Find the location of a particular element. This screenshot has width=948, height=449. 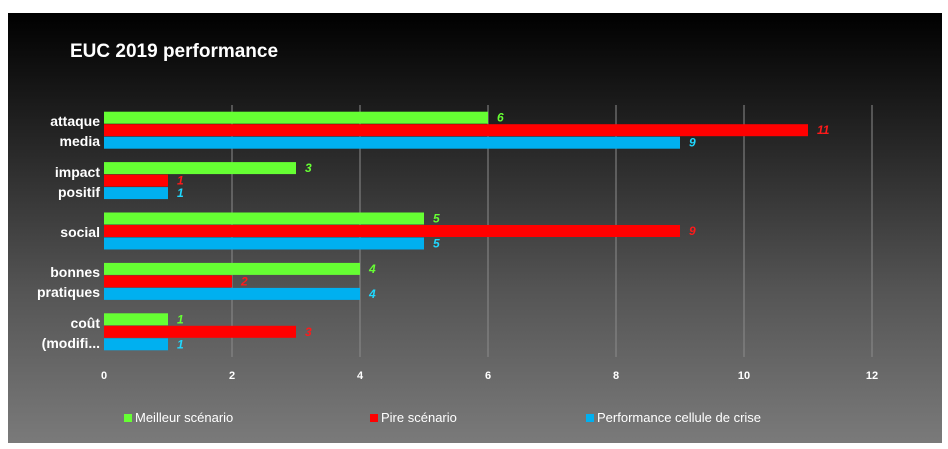

data-label-4-1: 3 is located at coordinates (308, 332).